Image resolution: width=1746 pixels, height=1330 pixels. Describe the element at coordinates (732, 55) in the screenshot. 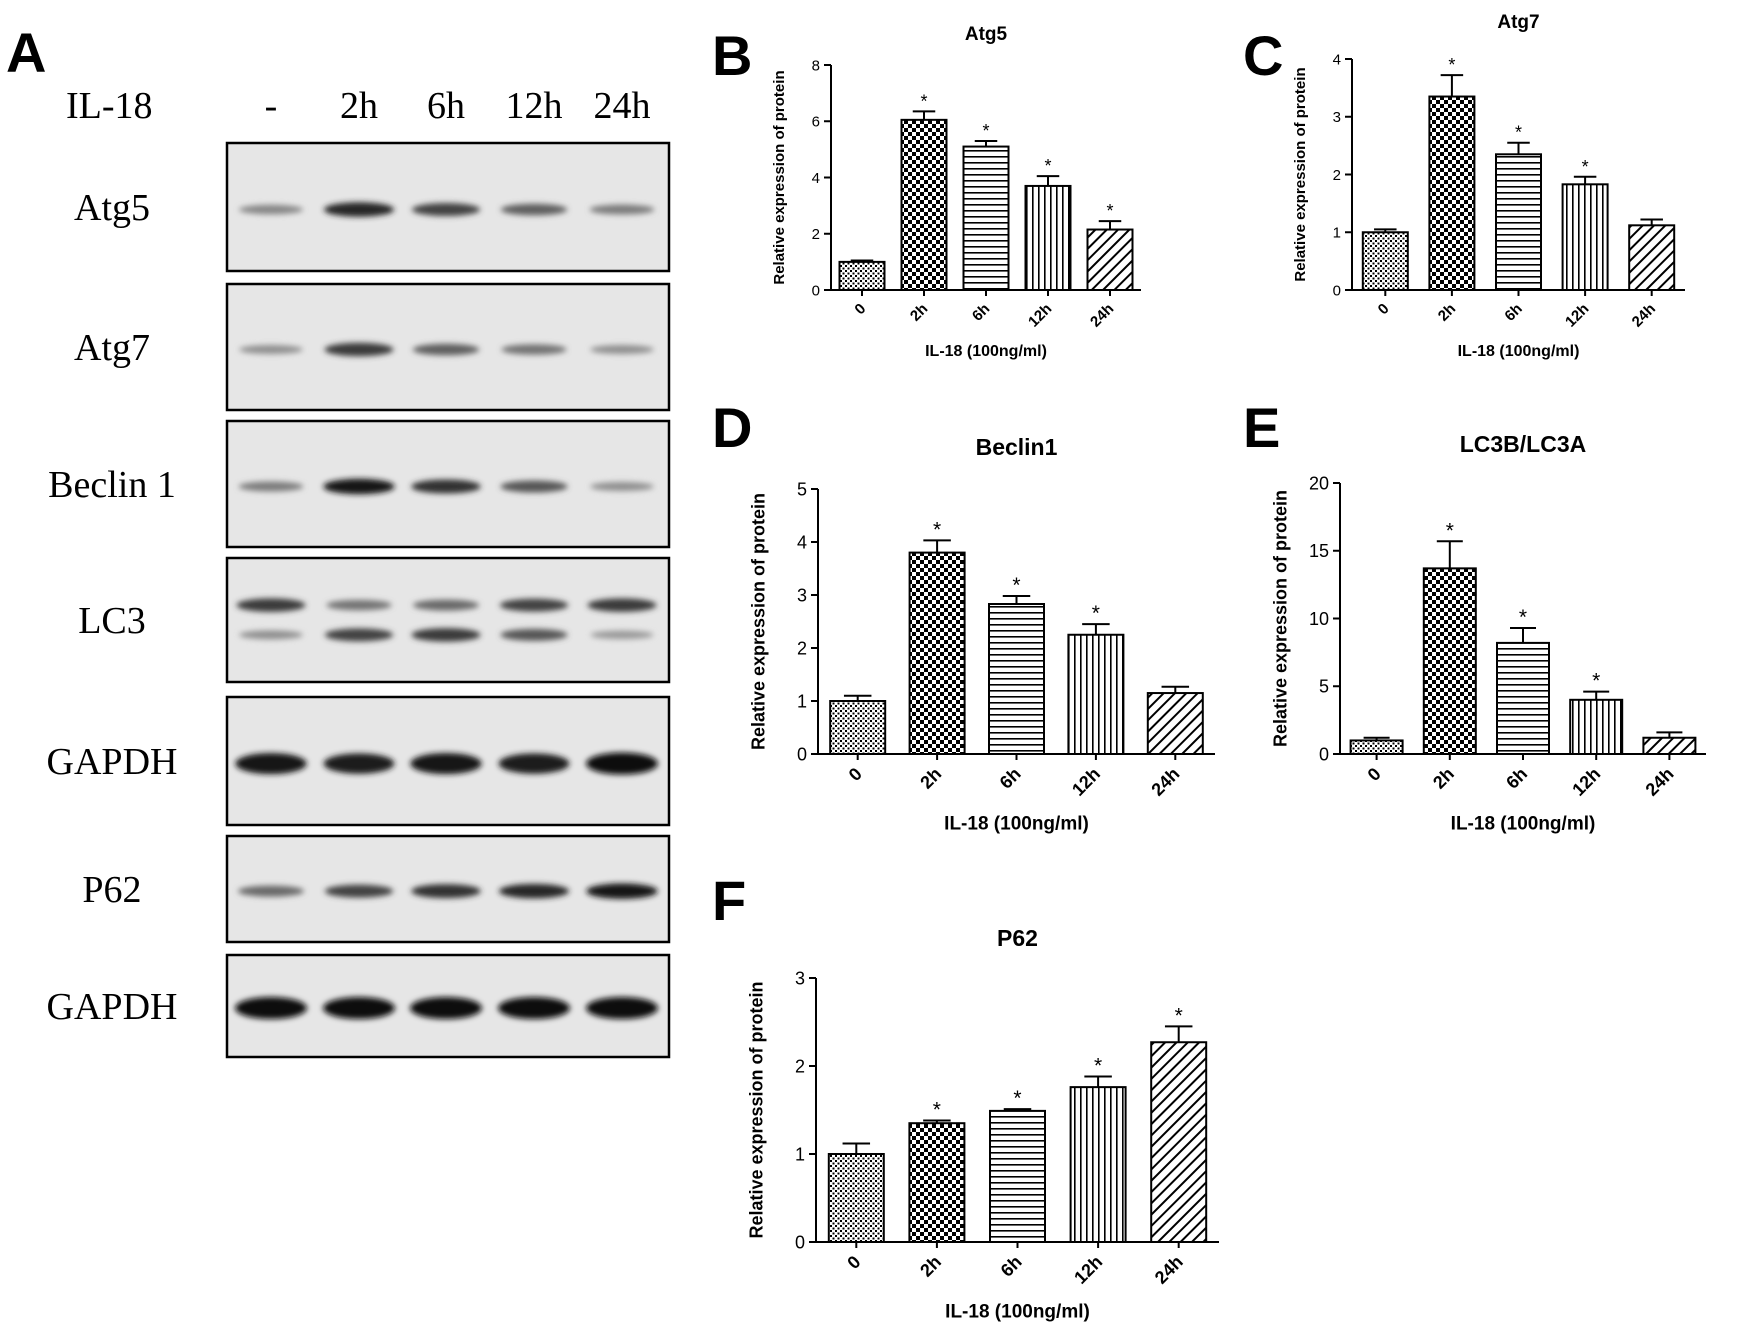

I see `panel-letter-b: B` at that location.